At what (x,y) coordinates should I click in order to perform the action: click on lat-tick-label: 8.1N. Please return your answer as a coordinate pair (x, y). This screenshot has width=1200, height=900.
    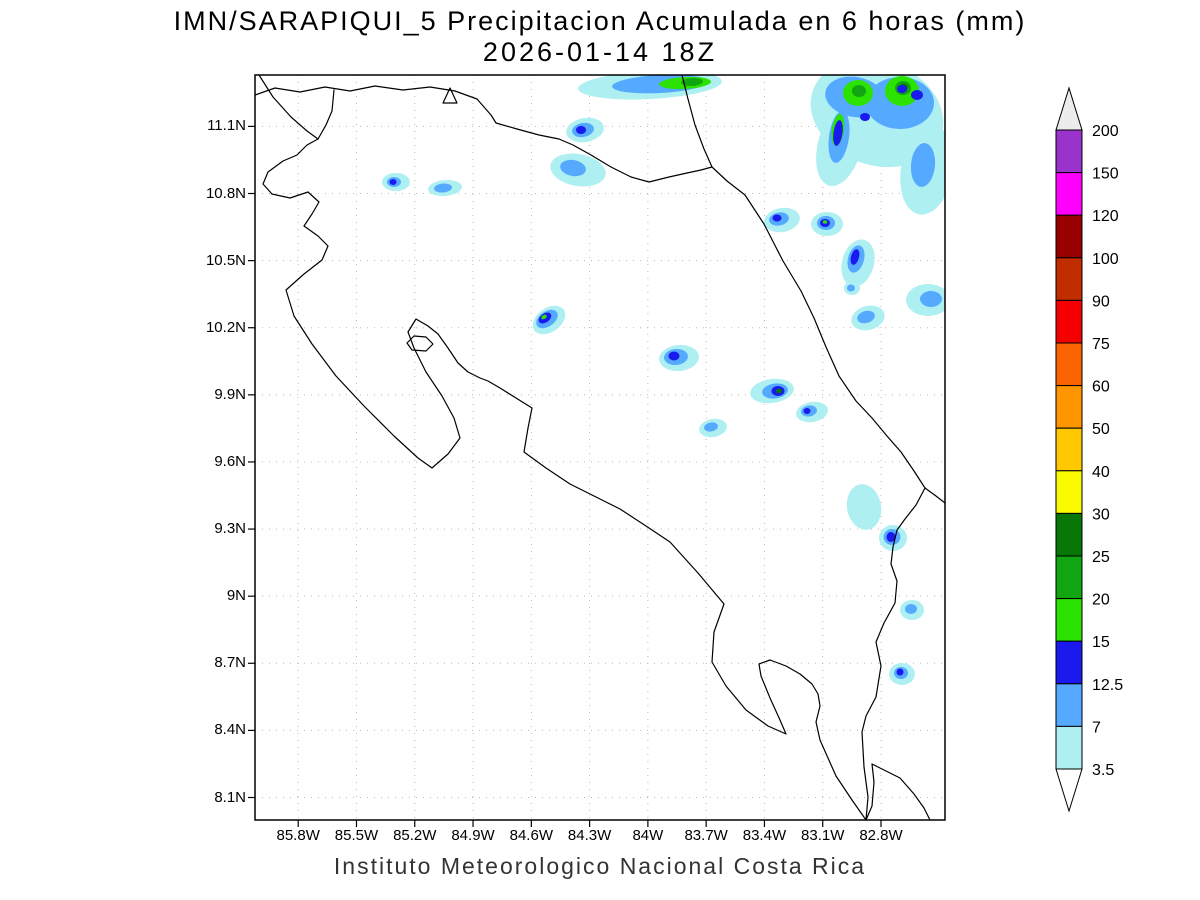
    Looking at the image, I should click on (230, 797).